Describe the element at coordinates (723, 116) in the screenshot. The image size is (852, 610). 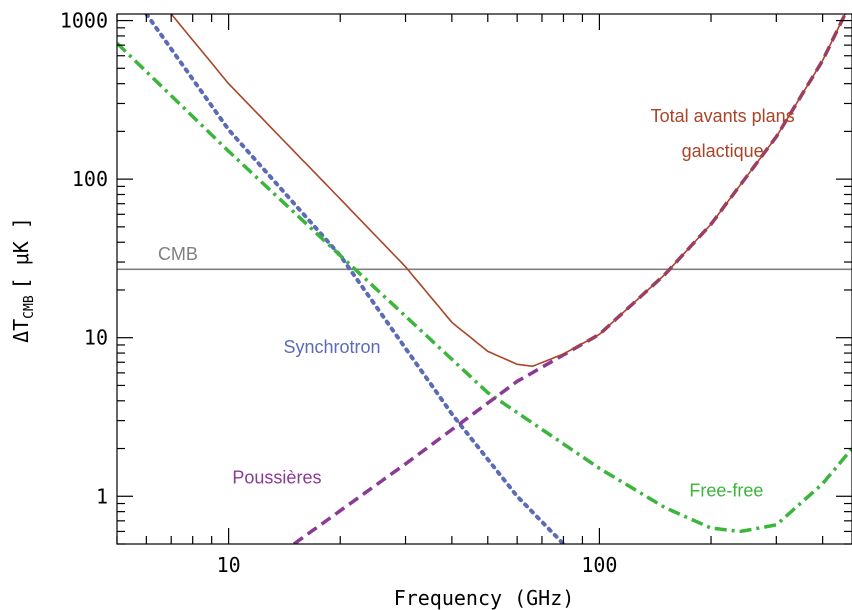
I see `annotation-total-avants-plans: Total avants plans` at that location.